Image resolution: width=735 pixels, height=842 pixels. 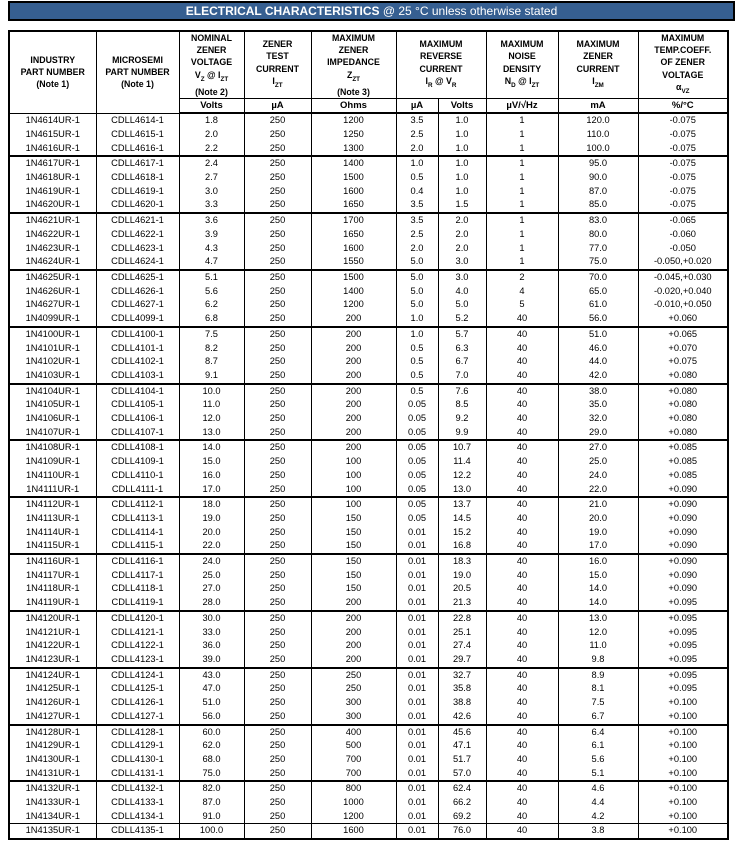 What do you see at coordinates (462, 703) in the screenshot?
I see `cell-max-reverse-current-volts: 38.8` at bounding box center [462, 703].